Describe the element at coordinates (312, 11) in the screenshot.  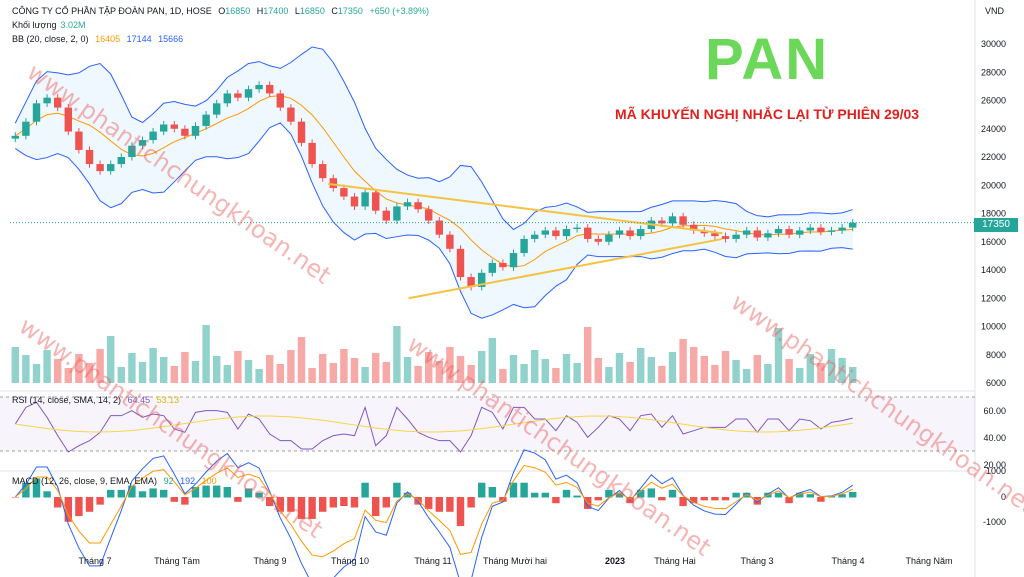
I see `low-value: 16850` at that location.